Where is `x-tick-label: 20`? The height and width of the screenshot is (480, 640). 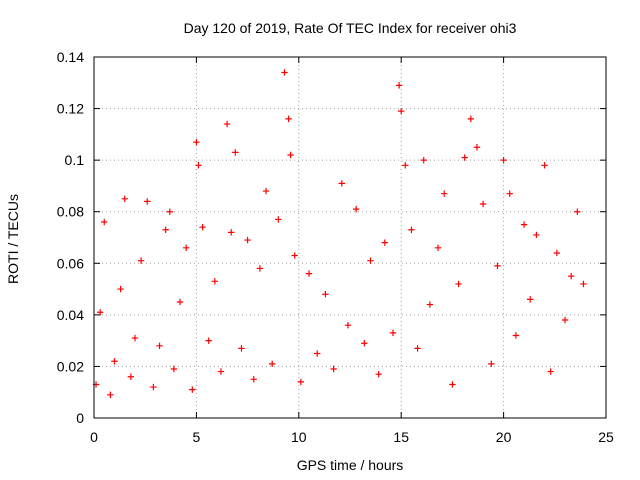 x-tick-label: 20 is located at coordinates (504, 437).